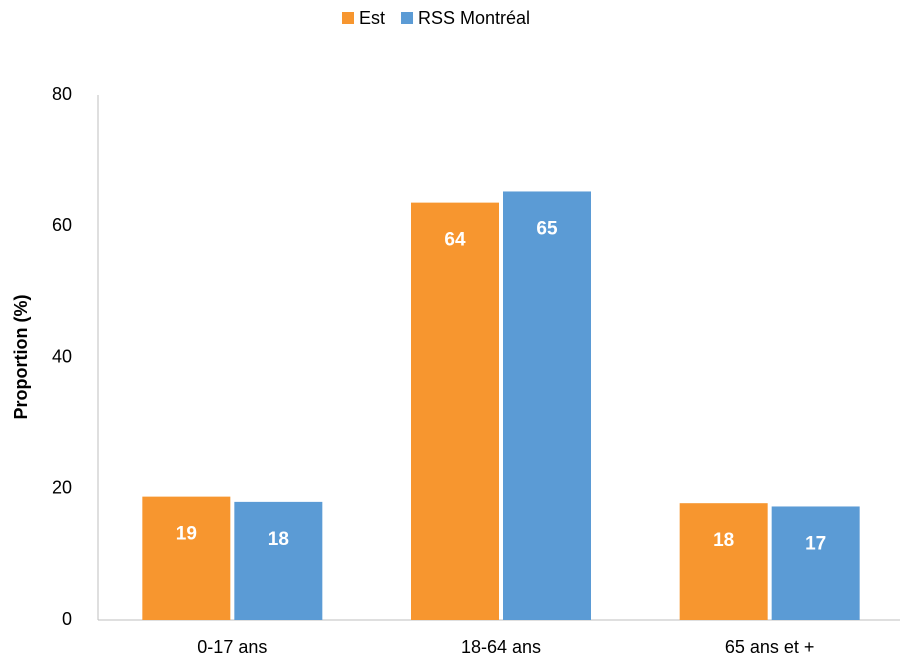 The height and width of the screenshot is (671, 904). What do you see at coordinates (62, 488) in the screenshot?
I see `y-tick-label: 20` at bounding box center [62, 488].